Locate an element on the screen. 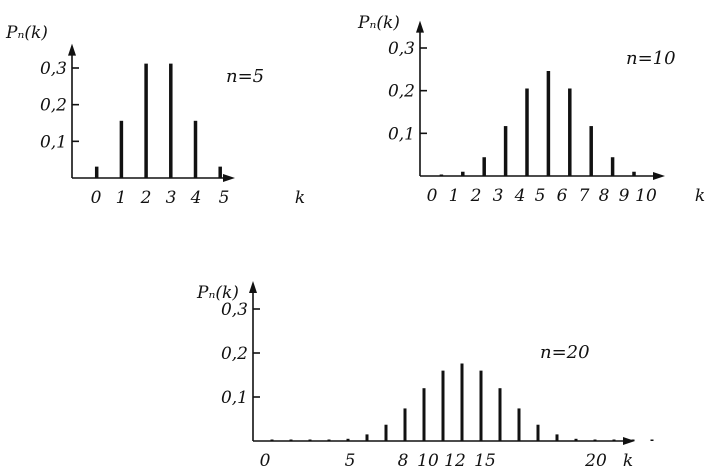 The width and height of the screenshot is (710, 470). c1-y-axis-arrow is located at coordinates (420, 26).